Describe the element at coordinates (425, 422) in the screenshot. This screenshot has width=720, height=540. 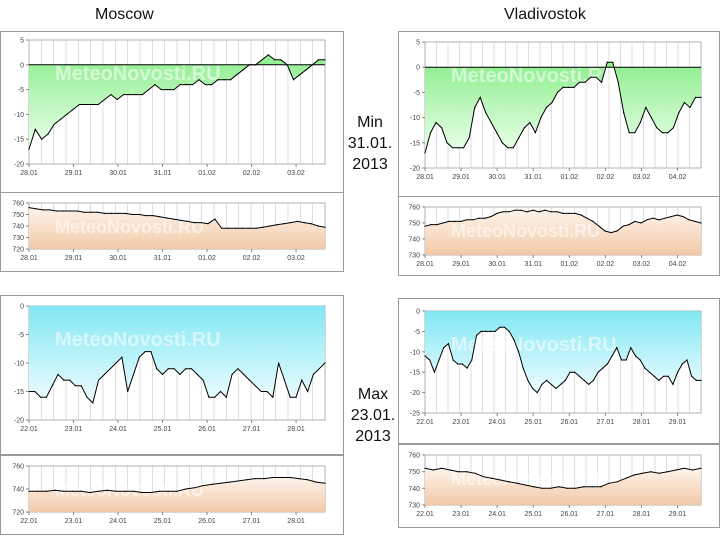
I see `x-tick-label: 22.01` at that location.